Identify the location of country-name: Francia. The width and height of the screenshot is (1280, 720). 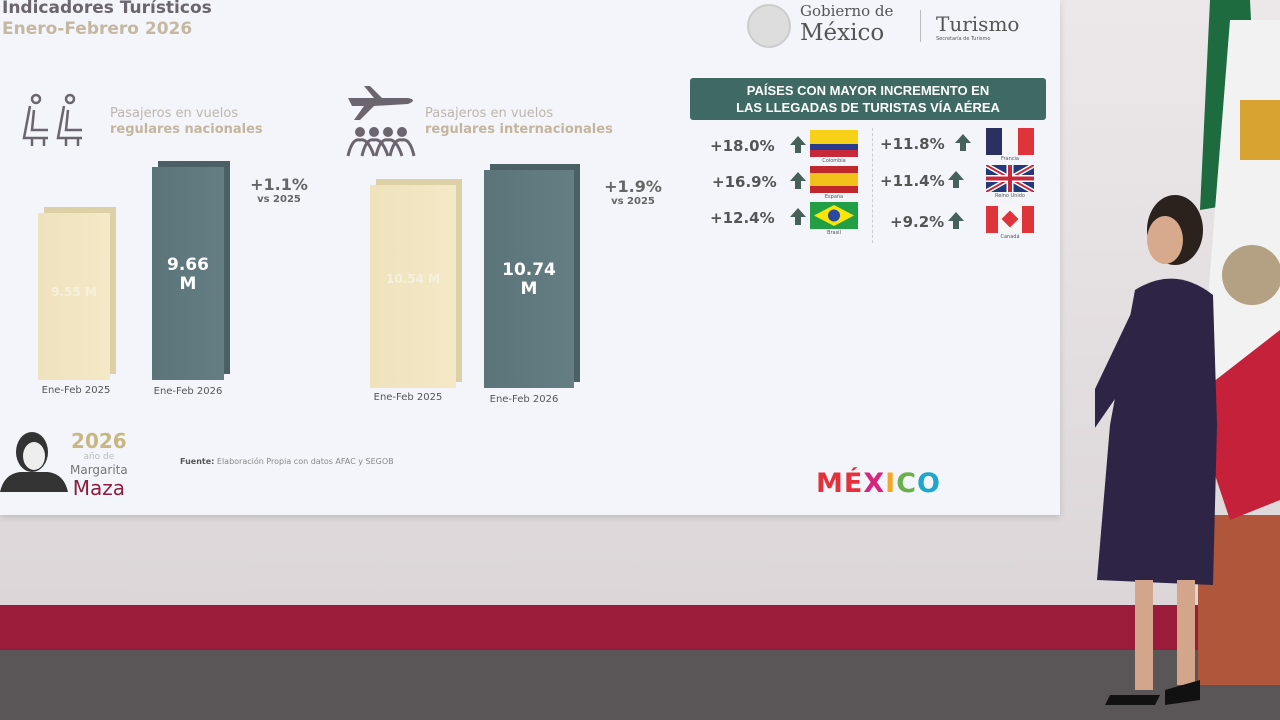
(1009, 159).